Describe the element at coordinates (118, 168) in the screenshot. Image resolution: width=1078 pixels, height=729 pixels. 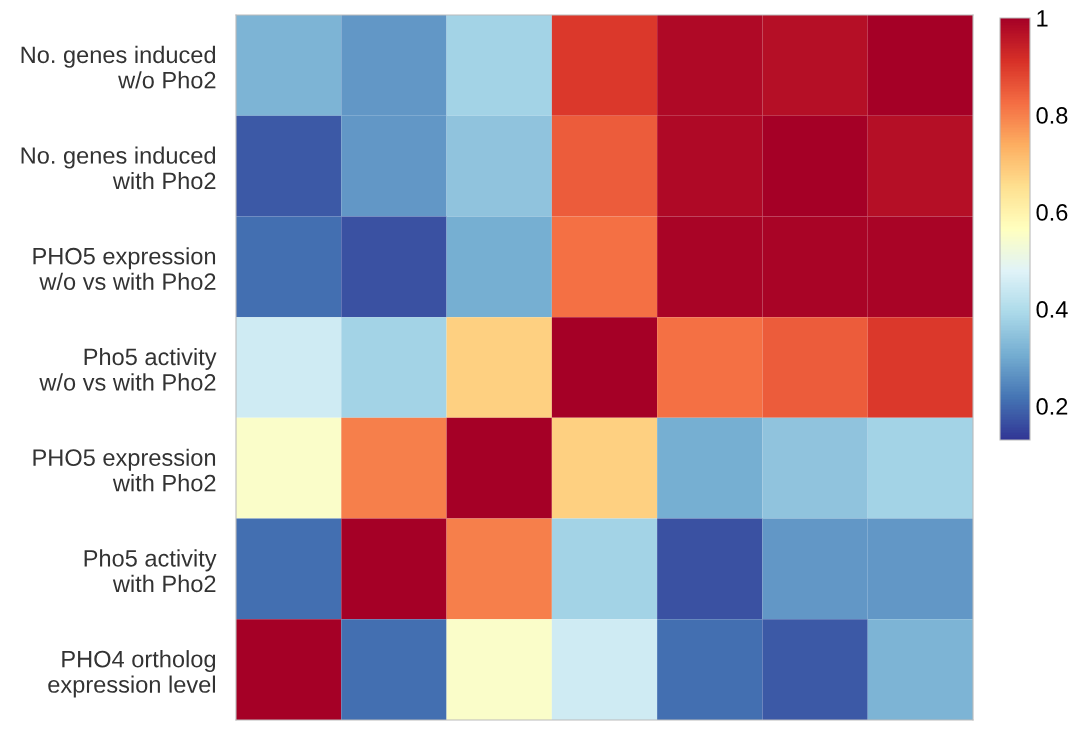
I see `y-tick-label: No. genes induced with Pho2` at that location.